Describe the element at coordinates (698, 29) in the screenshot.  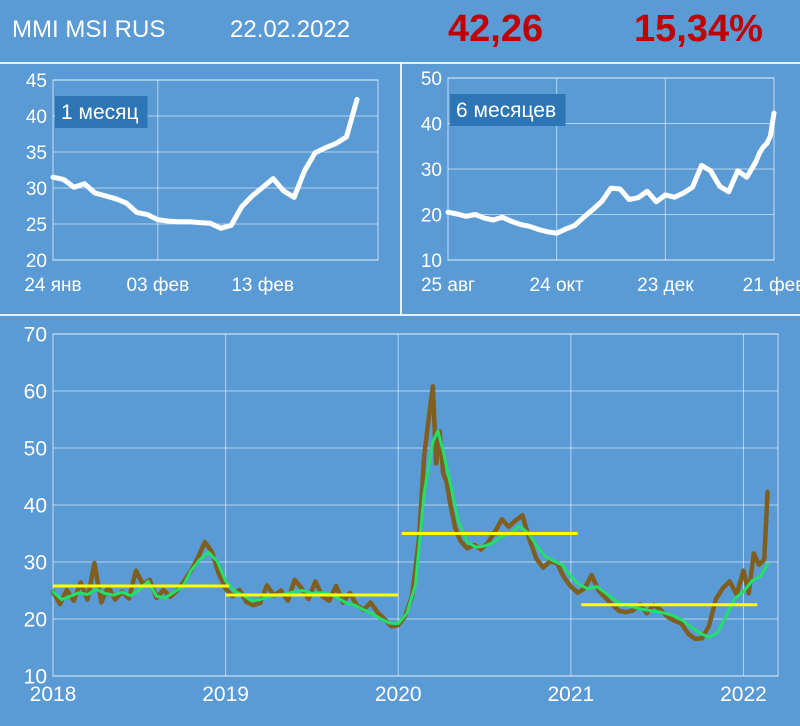
I see `change-percent: 15,34%` at that location.